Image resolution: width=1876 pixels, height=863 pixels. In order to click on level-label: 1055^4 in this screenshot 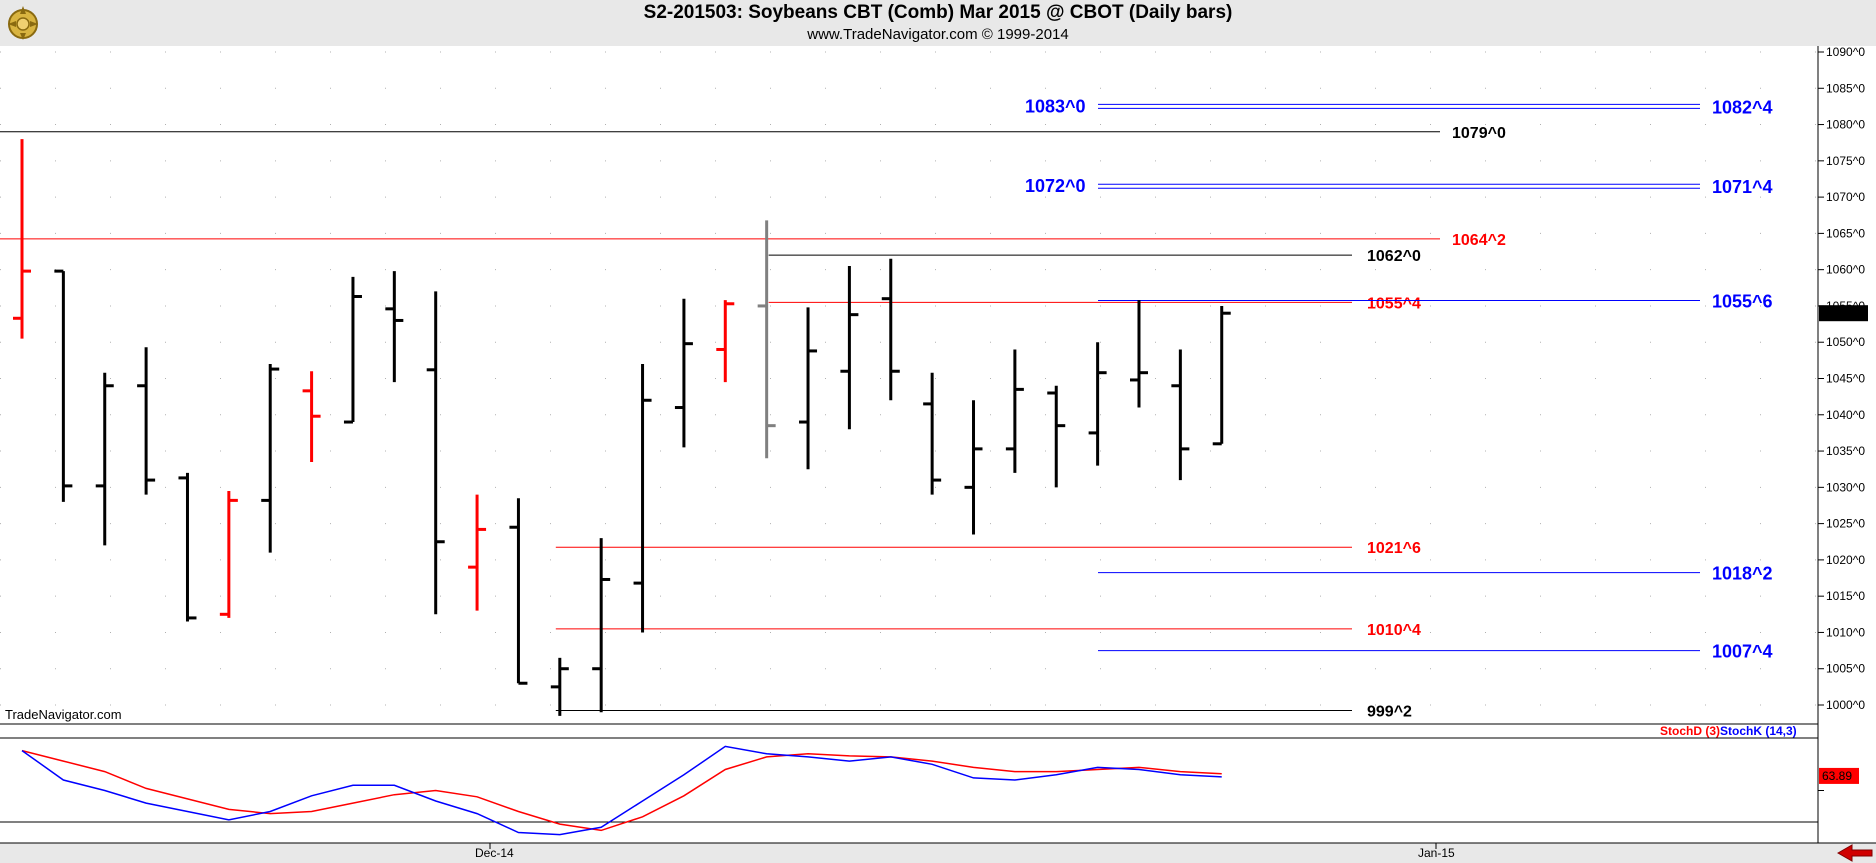, I will do `click(1394, 303)`.